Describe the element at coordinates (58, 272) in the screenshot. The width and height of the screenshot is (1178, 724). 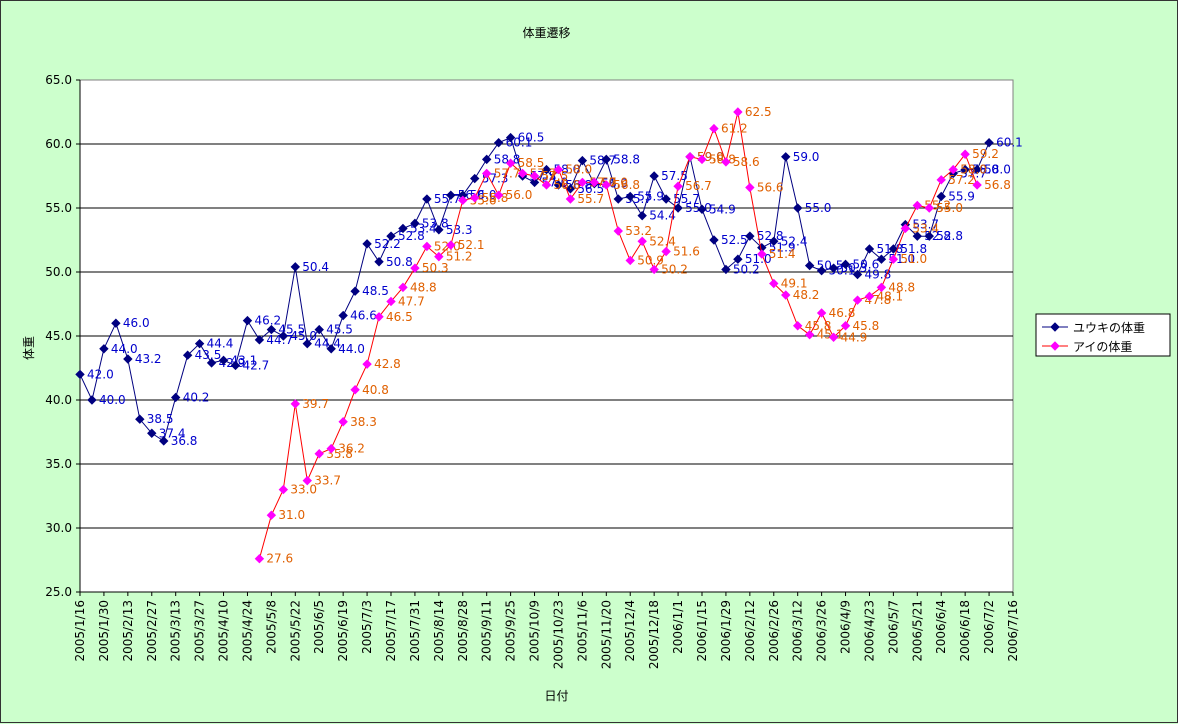
I see `y-tick-label: 50.0` at that location.